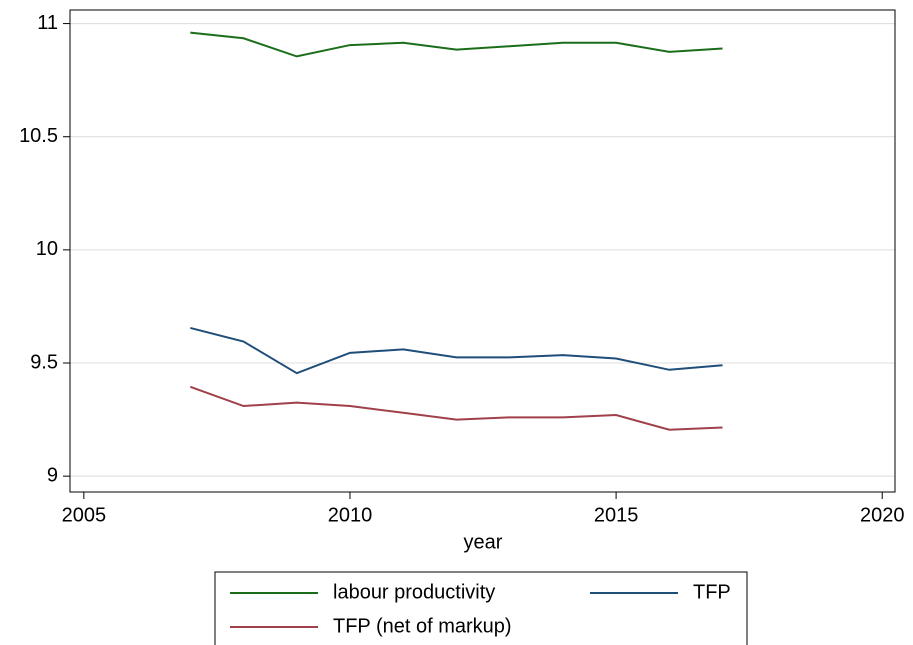 This screenshot has width=913, height=645. What do you see at coordinates (481, 608) in the screenshot?
I see `legend-box` at bounding box center [481, 608].